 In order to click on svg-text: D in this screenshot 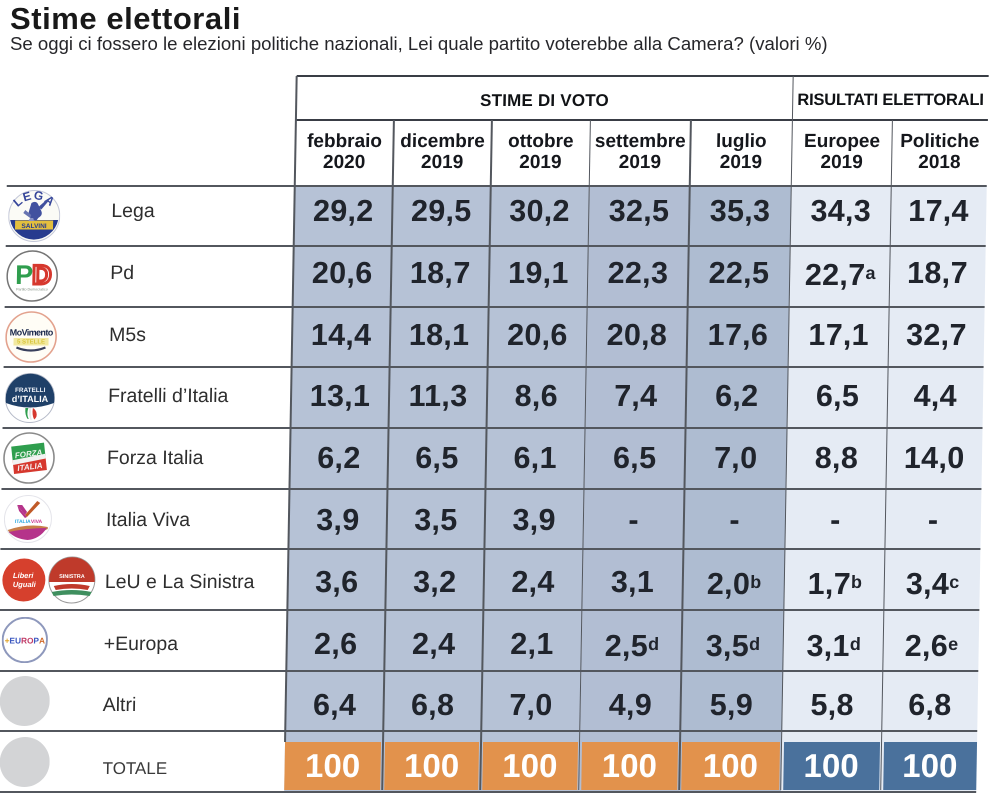, I will do `click(42, 275)`.